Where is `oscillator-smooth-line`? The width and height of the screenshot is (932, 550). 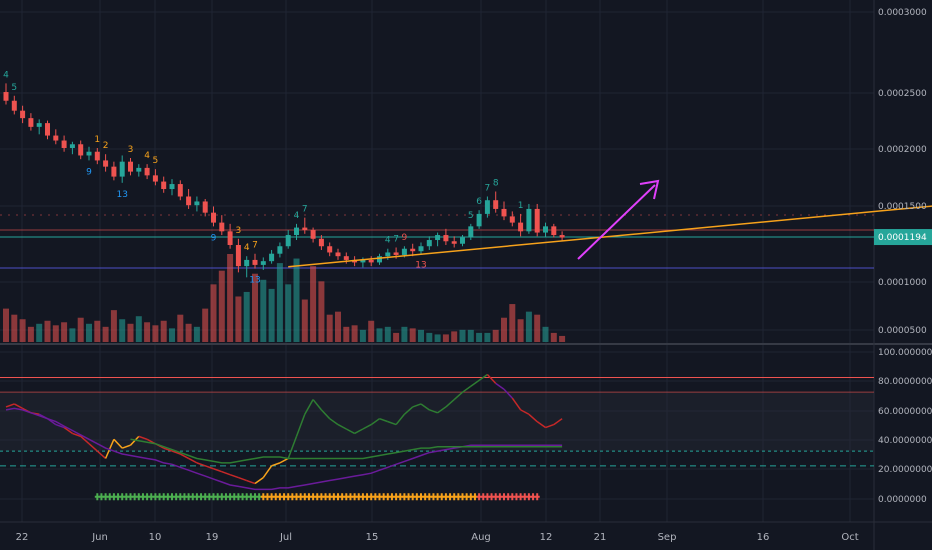
oscillator-smooth-line is located at coordinates (346, 451).